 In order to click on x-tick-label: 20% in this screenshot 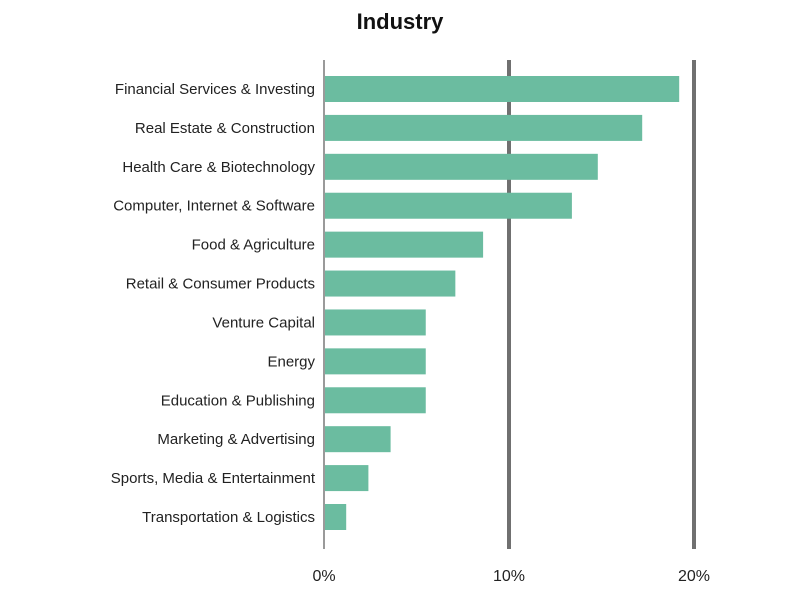, I will do `click(694, 576)`.